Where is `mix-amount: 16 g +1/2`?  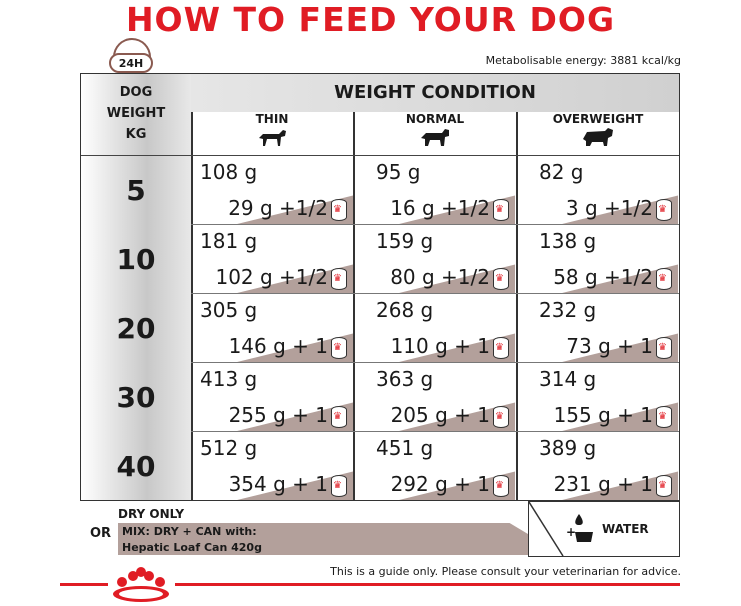
mix-amount: 16 g +1/2 is located at coordinates (431, 208).